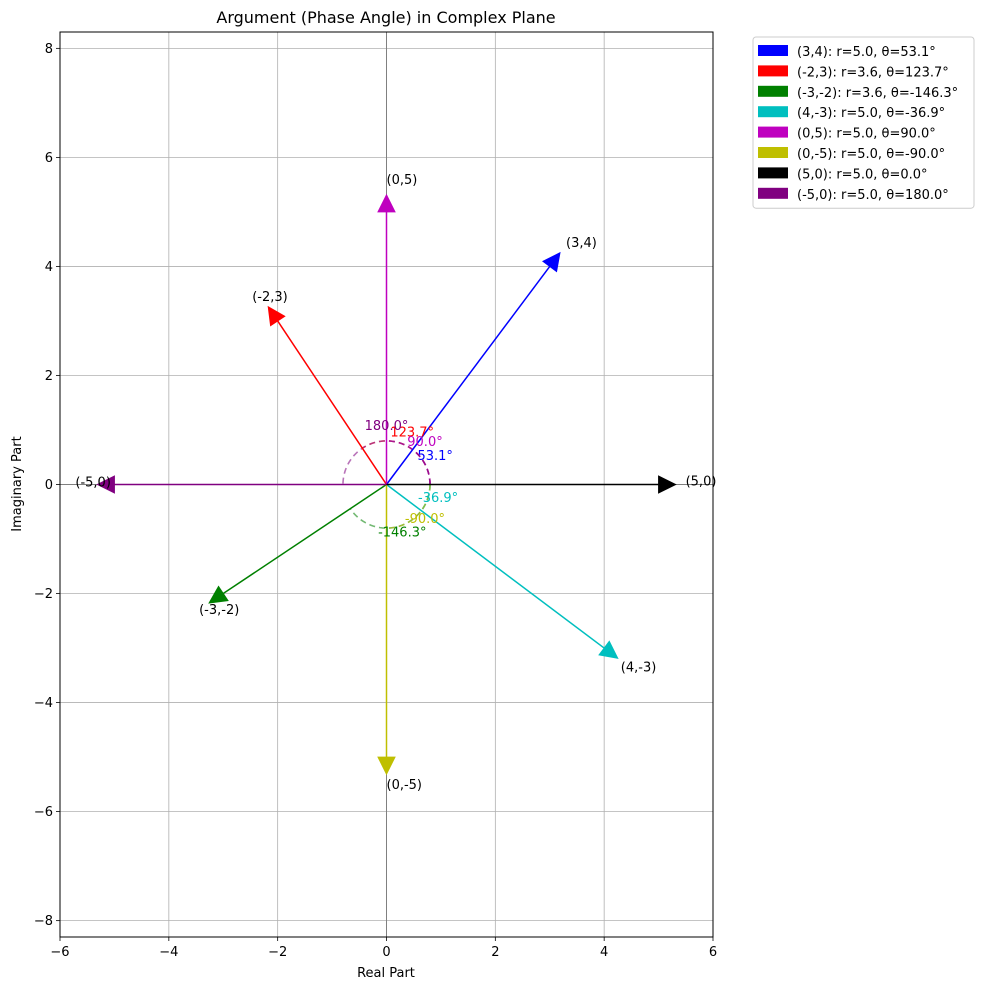  Describe the element at coordinates (49, 158) in the screenshot. I see `y-tick-label: 6` at that location.